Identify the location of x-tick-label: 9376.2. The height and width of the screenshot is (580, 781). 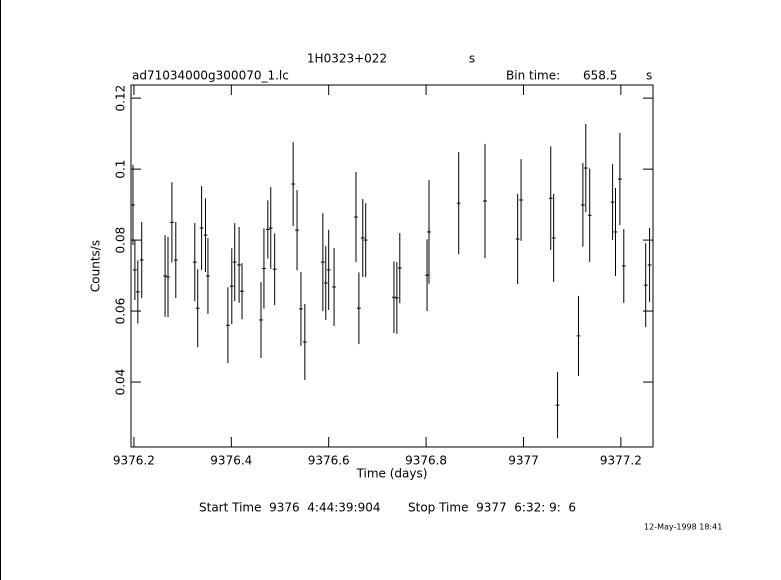
(134, 461).